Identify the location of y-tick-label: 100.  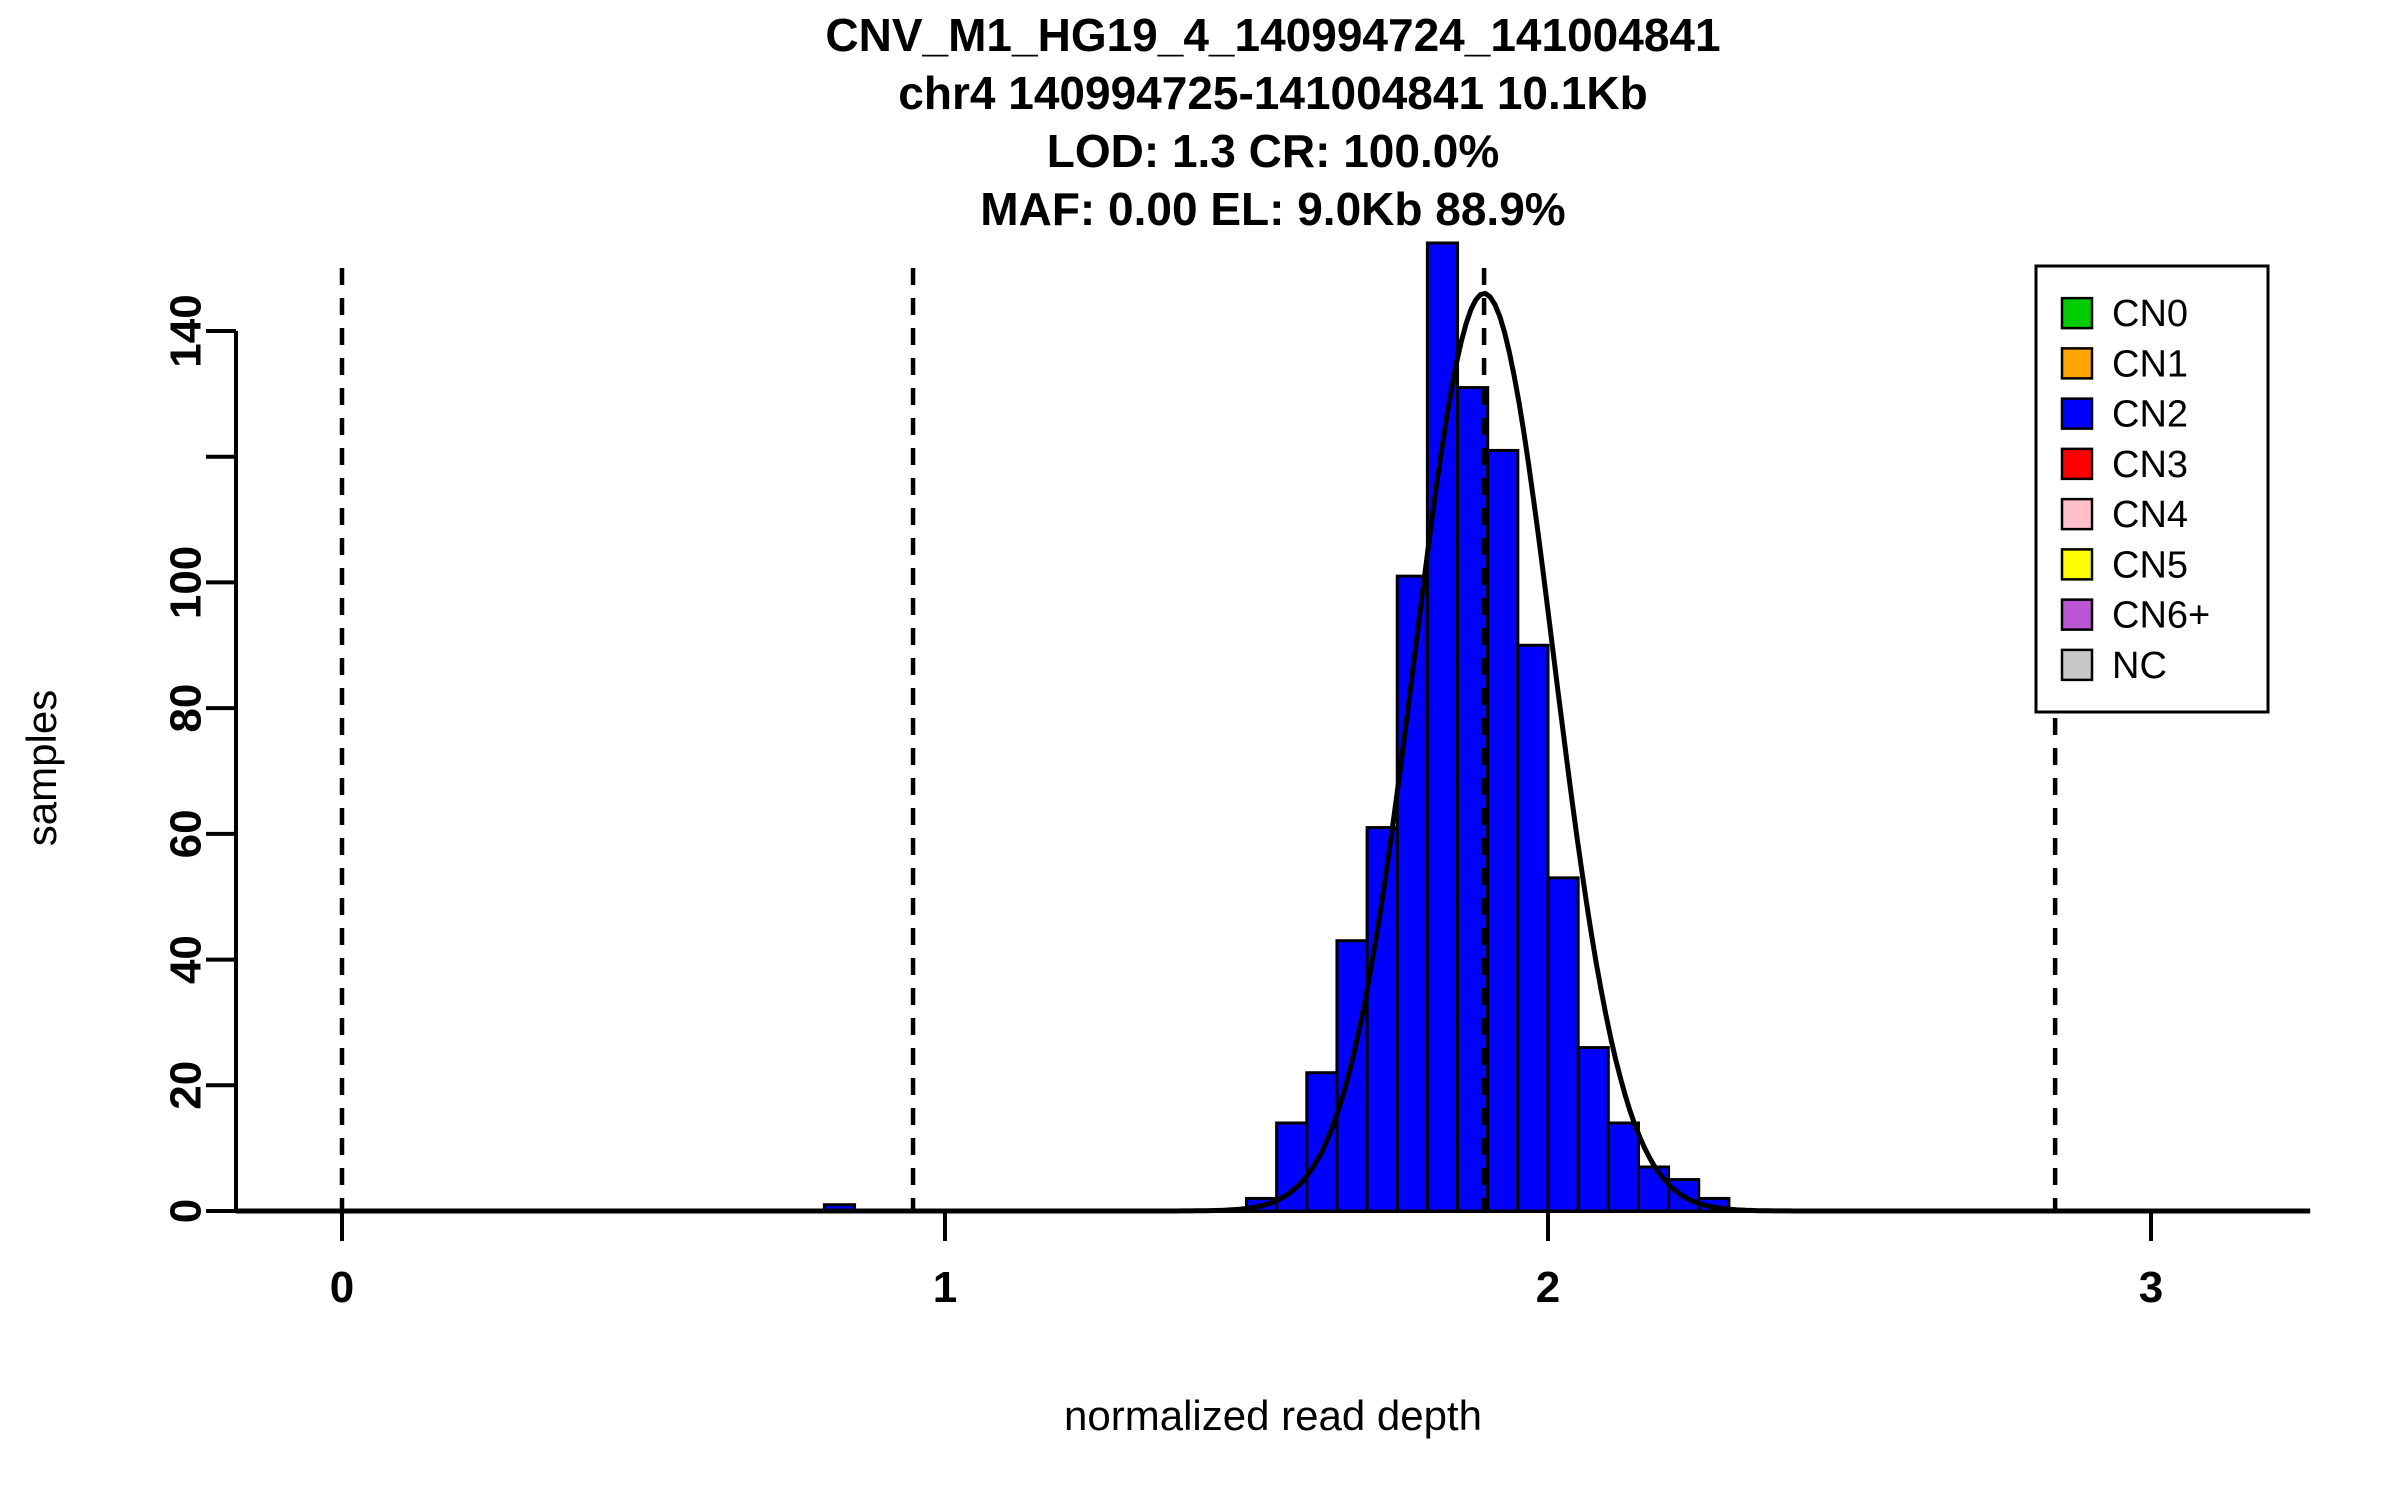
(186, 582).